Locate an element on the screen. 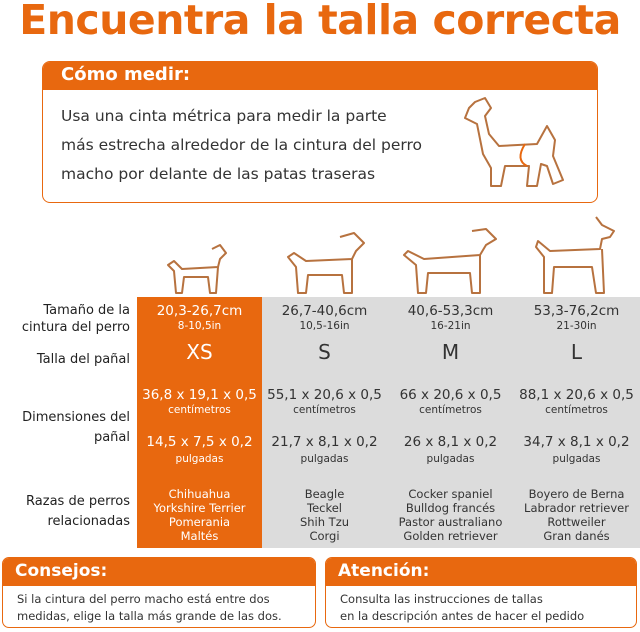 The width and height of the screenshot is (640, 632). breed: Bulldog francés is located at coordinates (450, 508).